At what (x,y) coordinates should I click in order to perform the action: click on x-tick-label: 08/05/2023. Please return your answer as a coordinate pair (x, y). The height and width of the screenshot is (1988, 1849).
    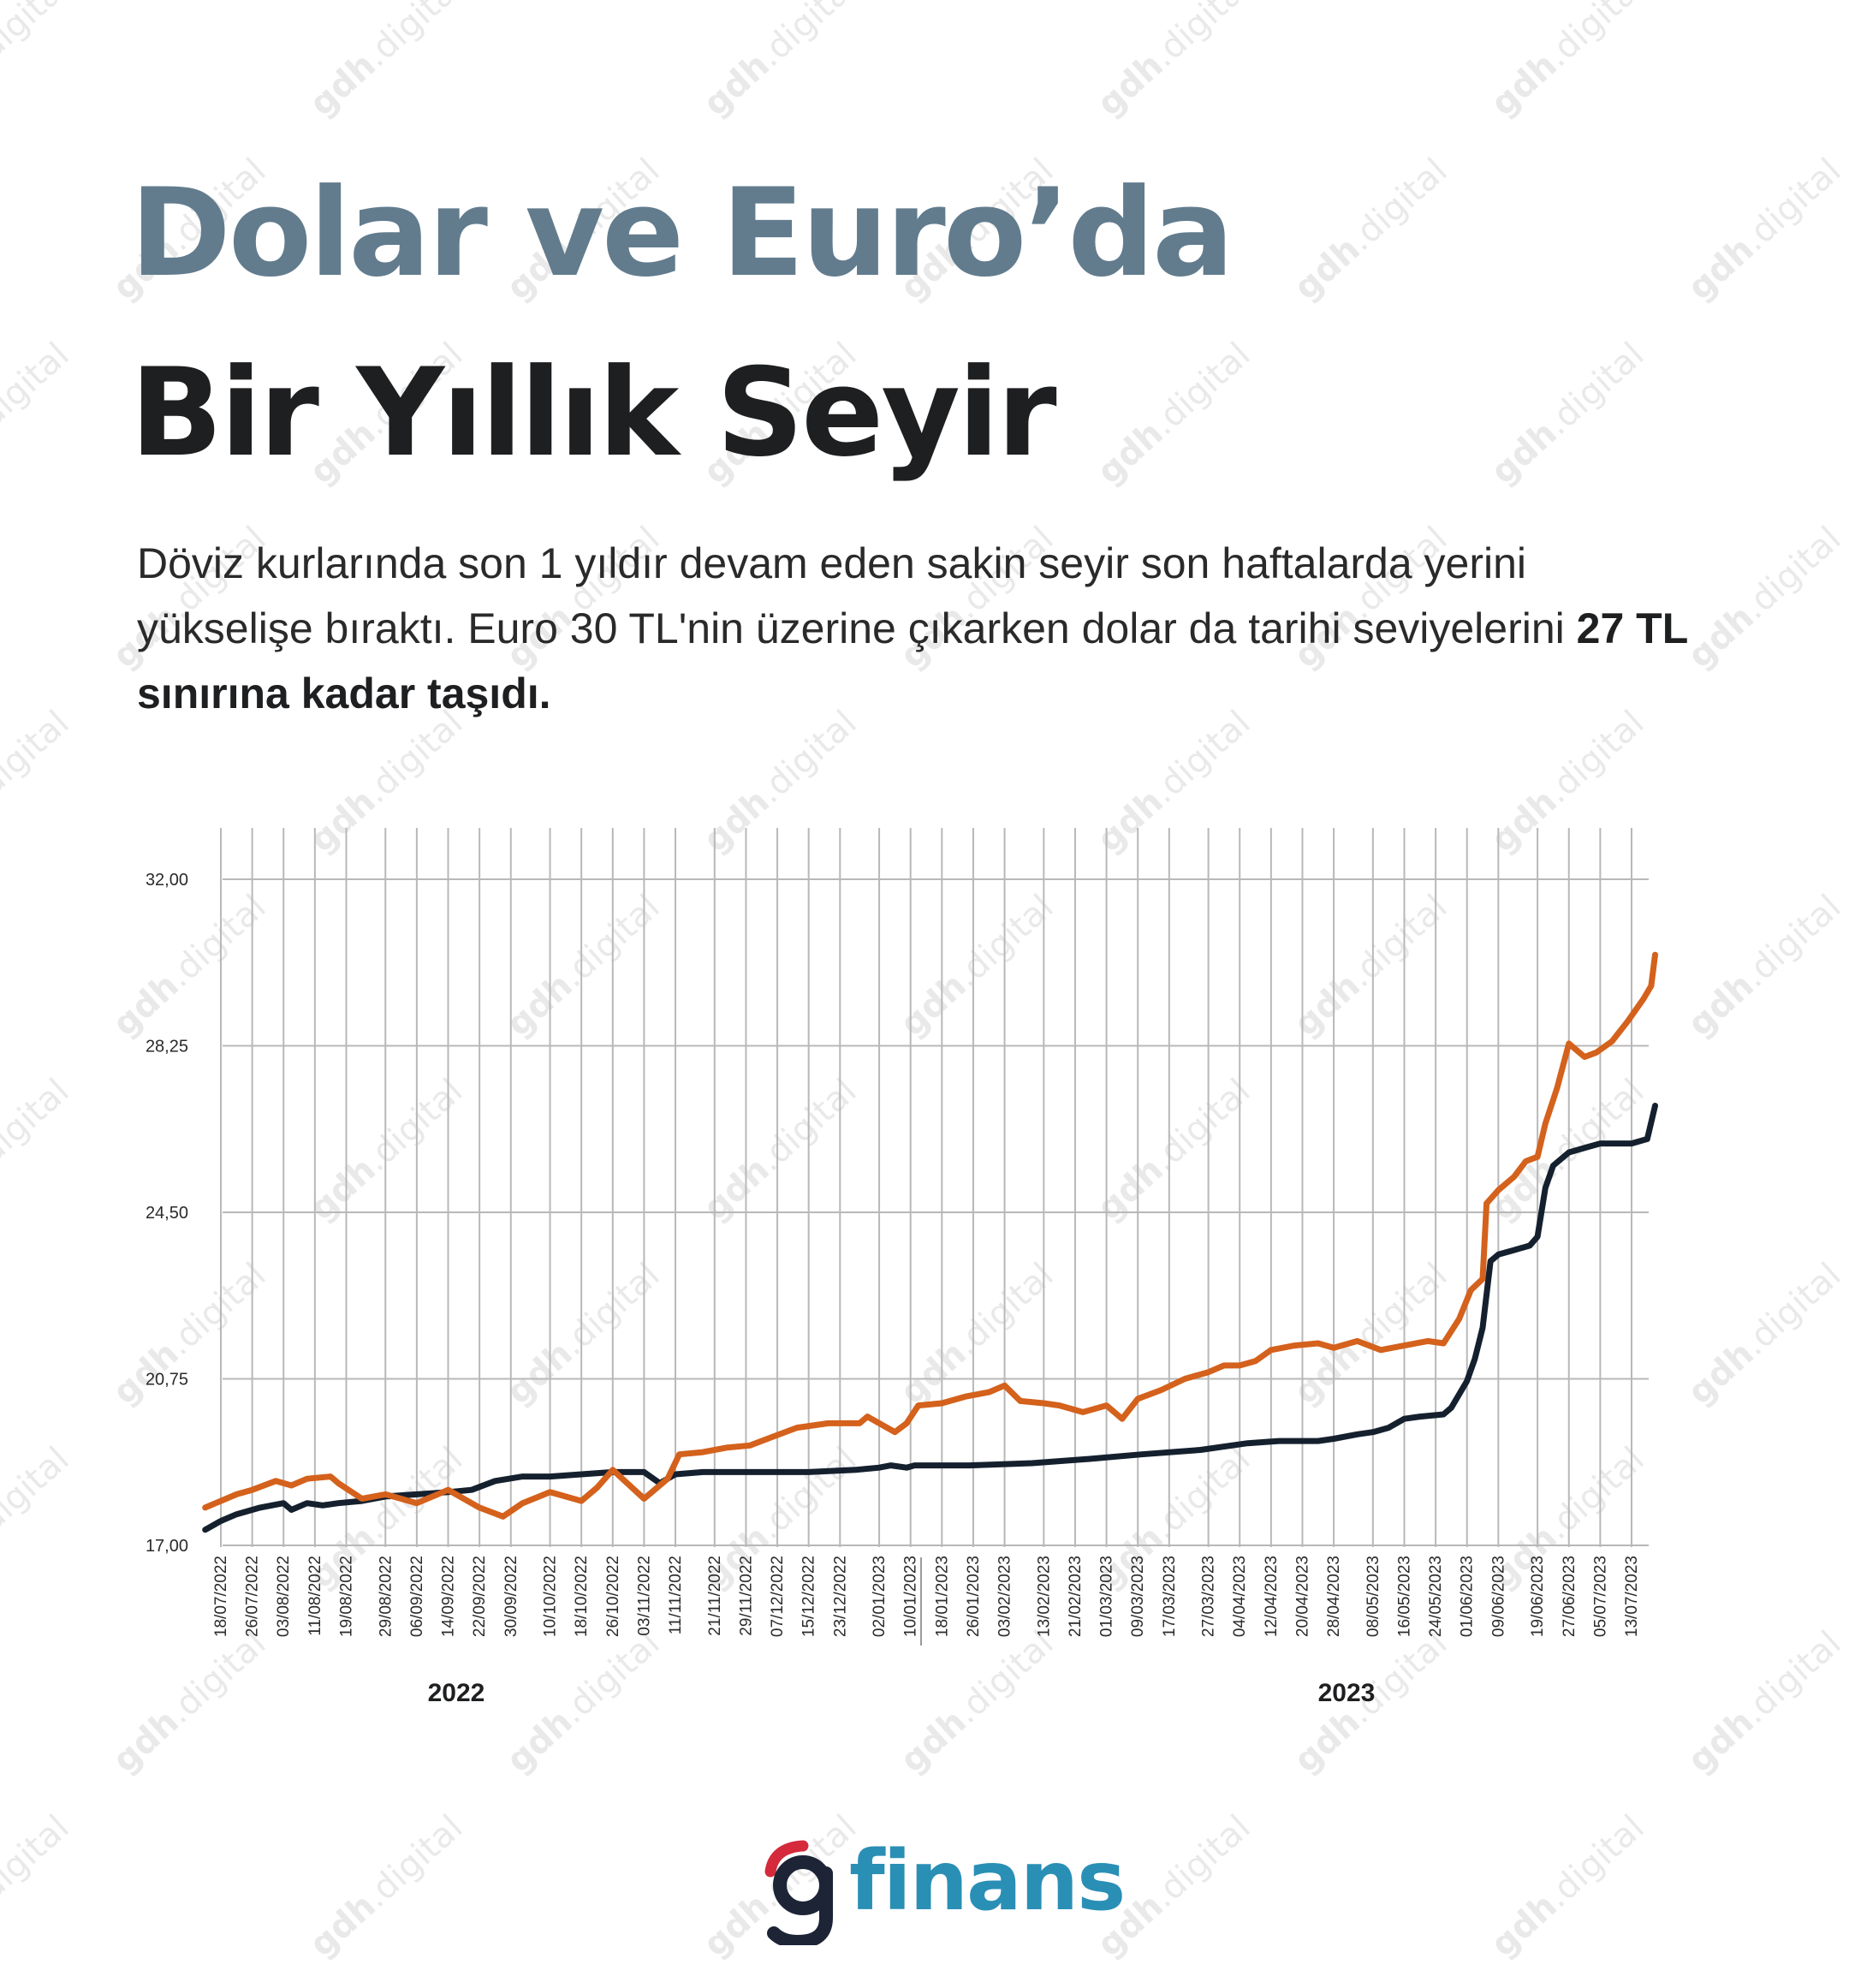
    Looking at the image, I should click on (1373, 1596).